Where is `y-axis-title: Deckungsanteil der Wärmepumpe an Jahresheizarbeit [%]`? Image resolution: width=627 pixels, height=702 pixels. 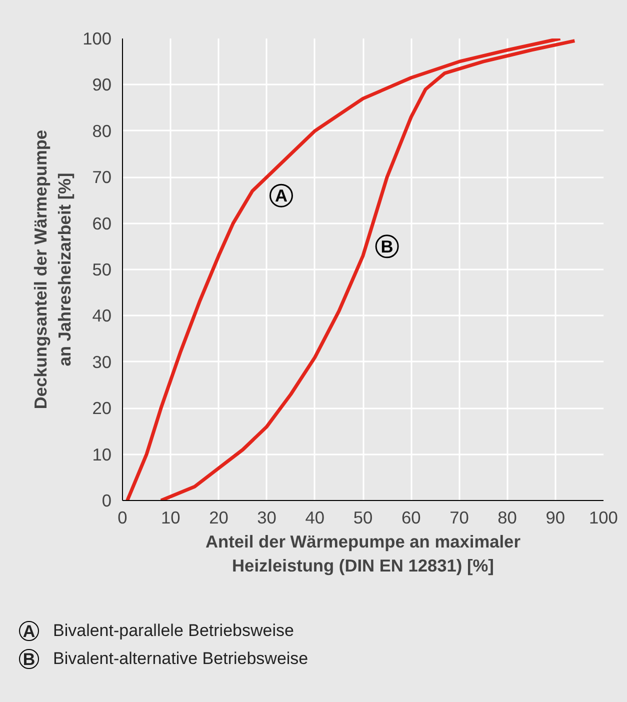 y-axis-title: Deckungsanteil der Wärmepumpe an Jahresheizarbeit [%] is located at coordinates (52, 270).